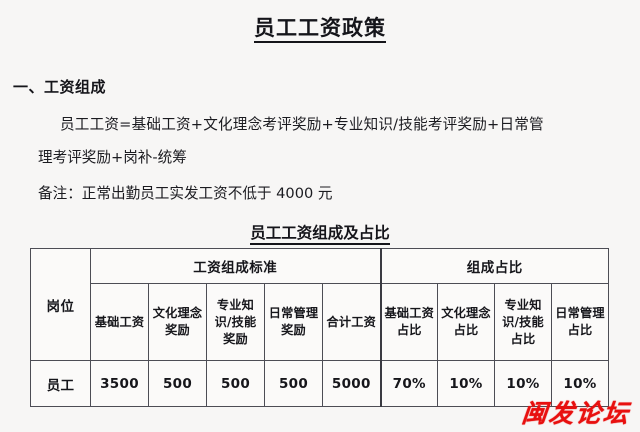 The height and width of the screenshot is (432, 640). I want to click on cell-culture-award: 500, so click(177, 383).